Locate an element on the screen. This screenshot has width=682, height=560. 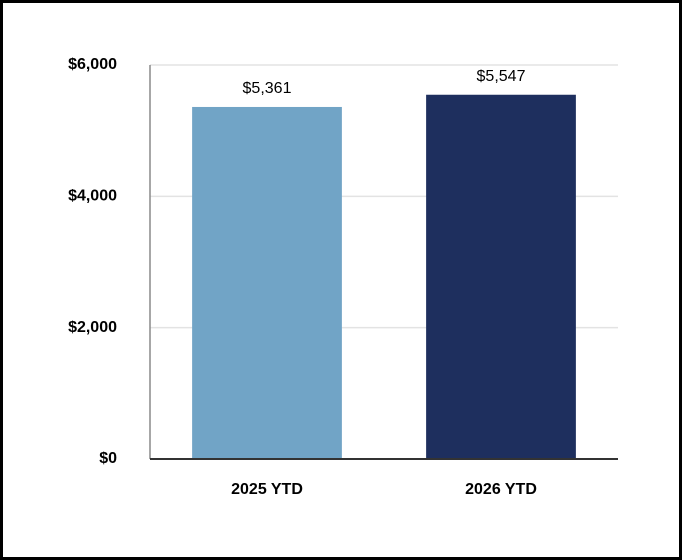
y-tick-label: $0 is located at coordinates (108, 458).